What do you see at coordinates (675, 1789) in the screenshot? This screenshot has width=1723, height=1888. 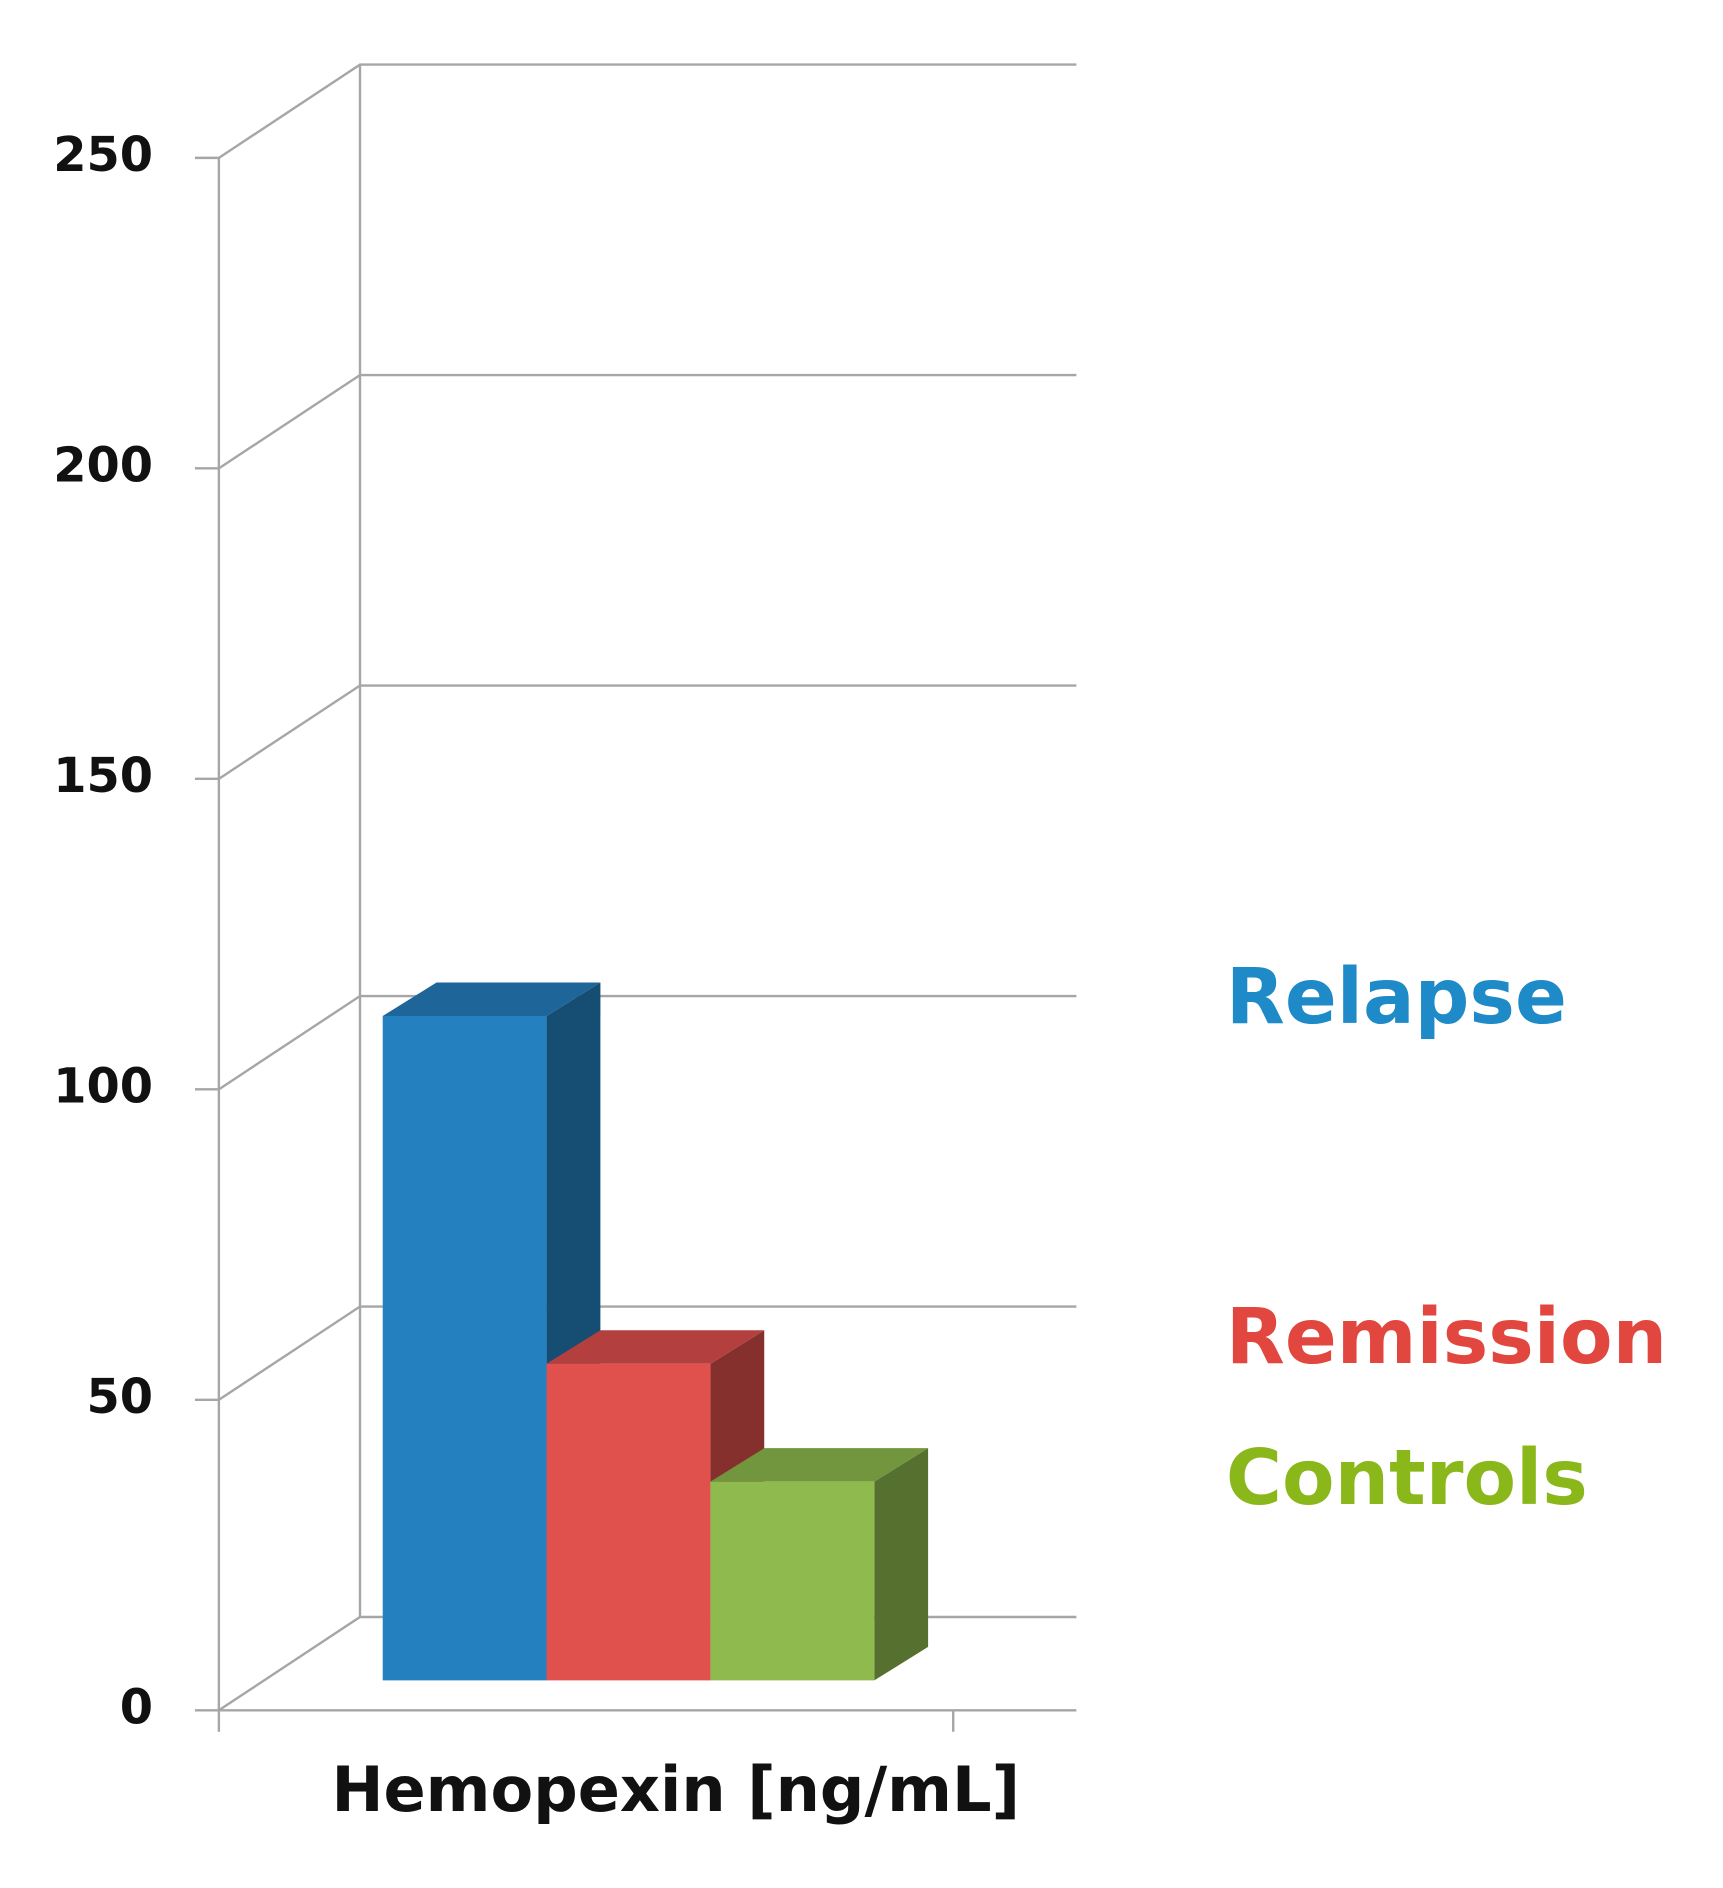 I see `x-axis-label: Hemopexin [ng/mL]` at bounding box center [675, 1789].